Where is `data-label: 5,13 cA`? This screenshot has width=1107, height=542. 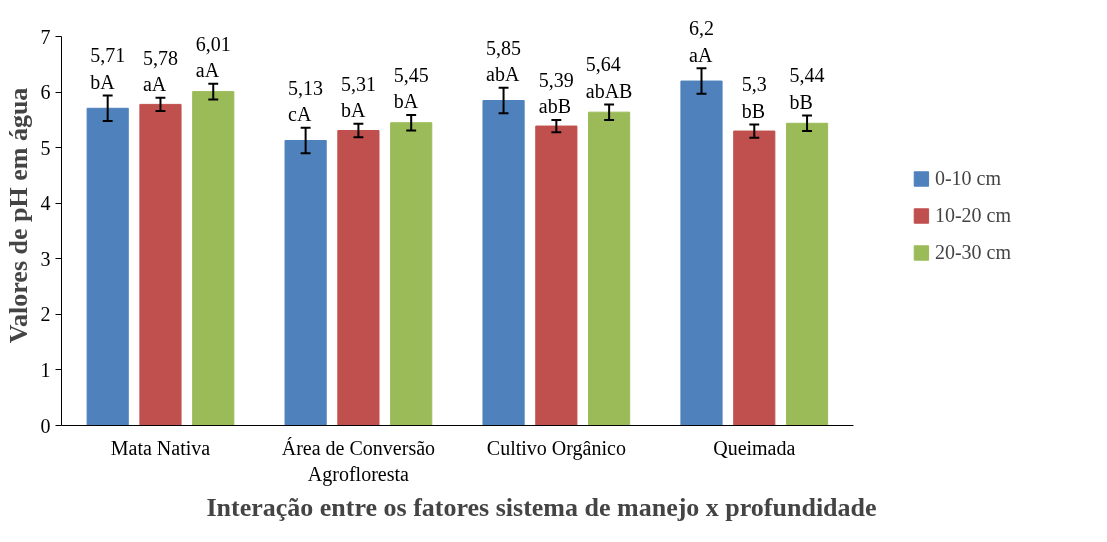
data-label: 5,13 cA is located at coordinates (306, 100).